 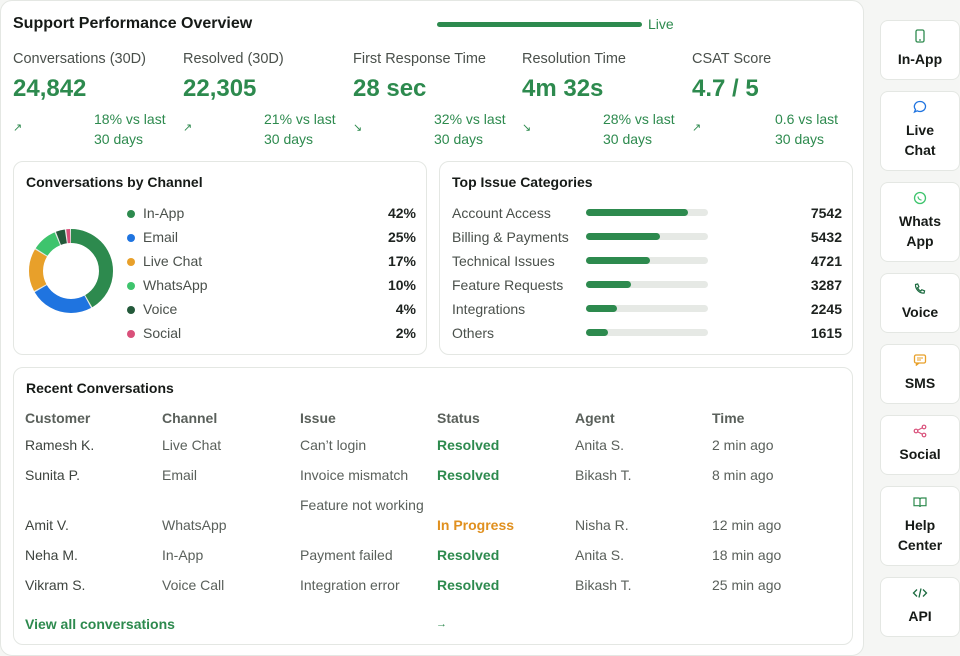 I want to click on sidebar-item-label: SMS, so click(x=920, y=383).